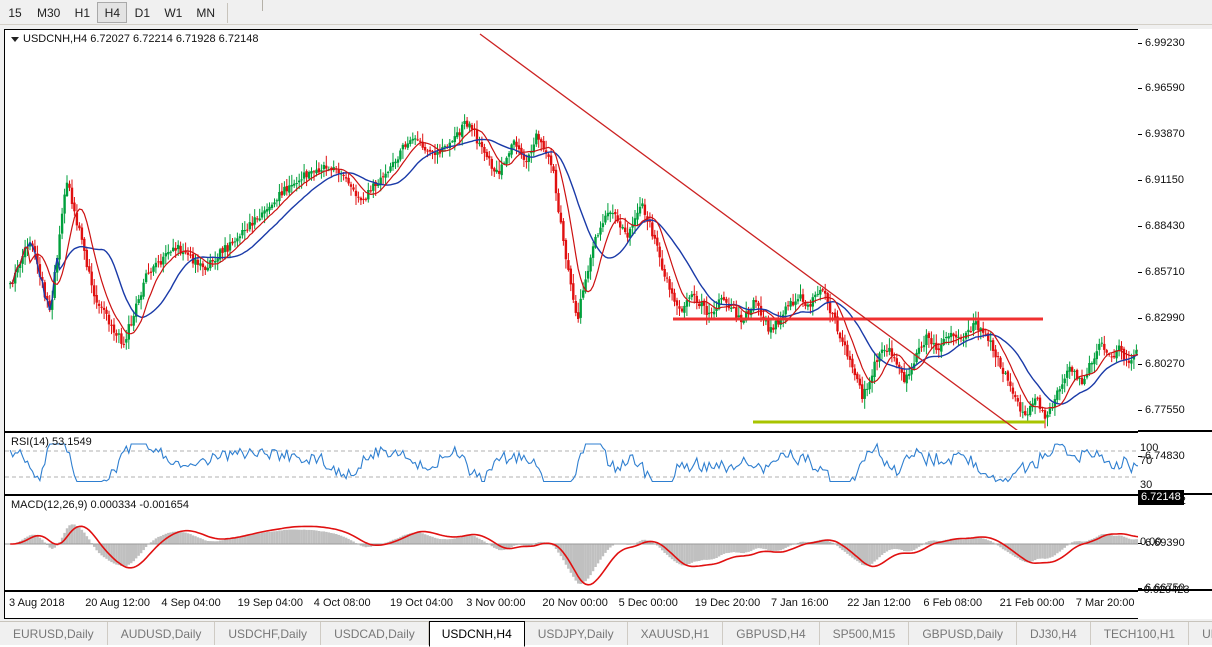 The height and width of the screenshot is (647, 1212). Describe the element at coordinates (727, 603) in the screenshot. I see `time-tick: 19 Dec 20:00` at that location.